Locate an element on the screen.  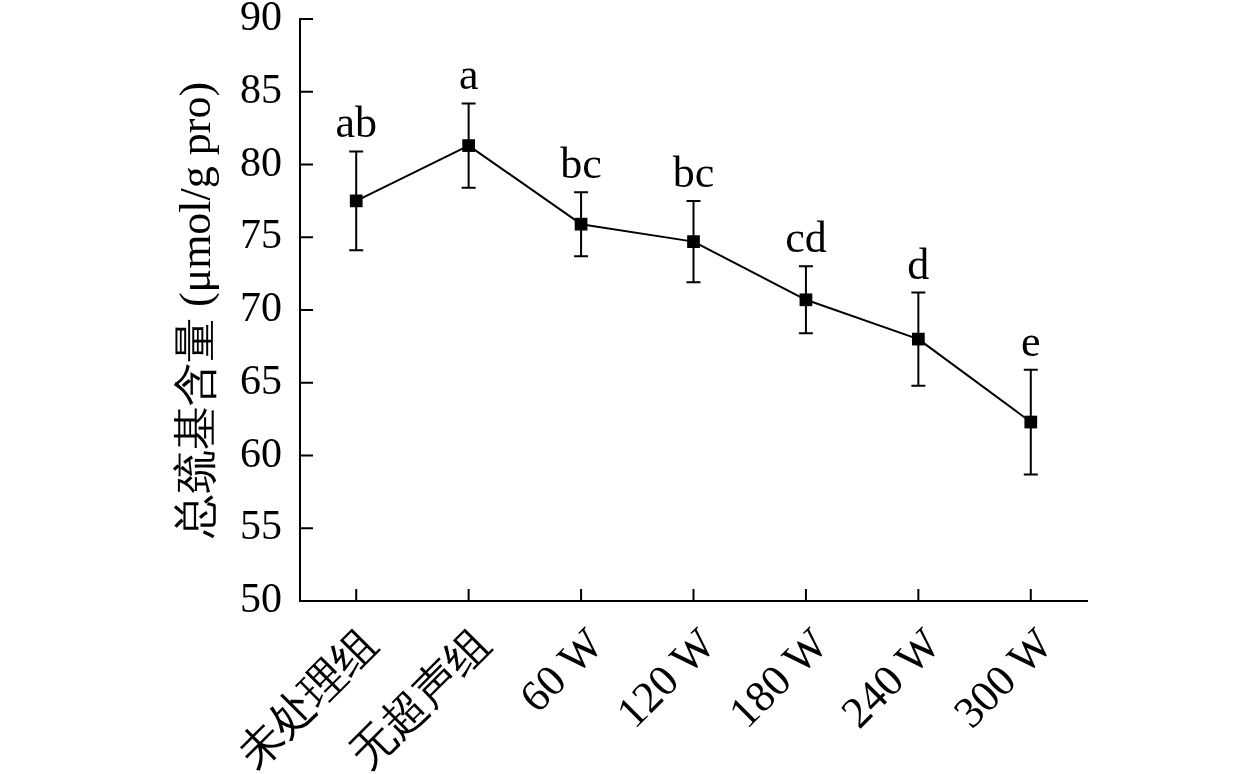
y-tick-label: 55 is located at coordinates (261, 525).